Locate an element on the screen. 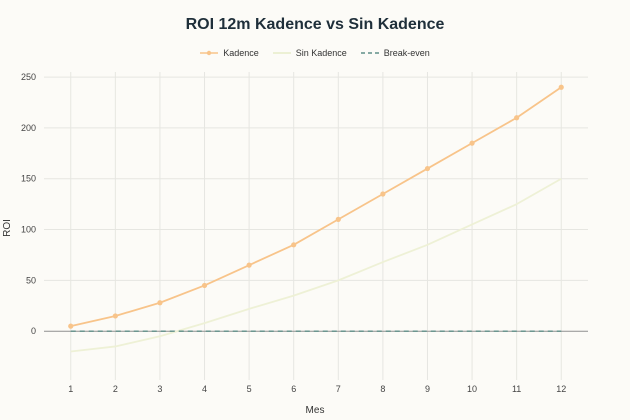 This screenshot has width=630, height=420. legend-swatch-sin-kadence is located at coordinates (281, 53).